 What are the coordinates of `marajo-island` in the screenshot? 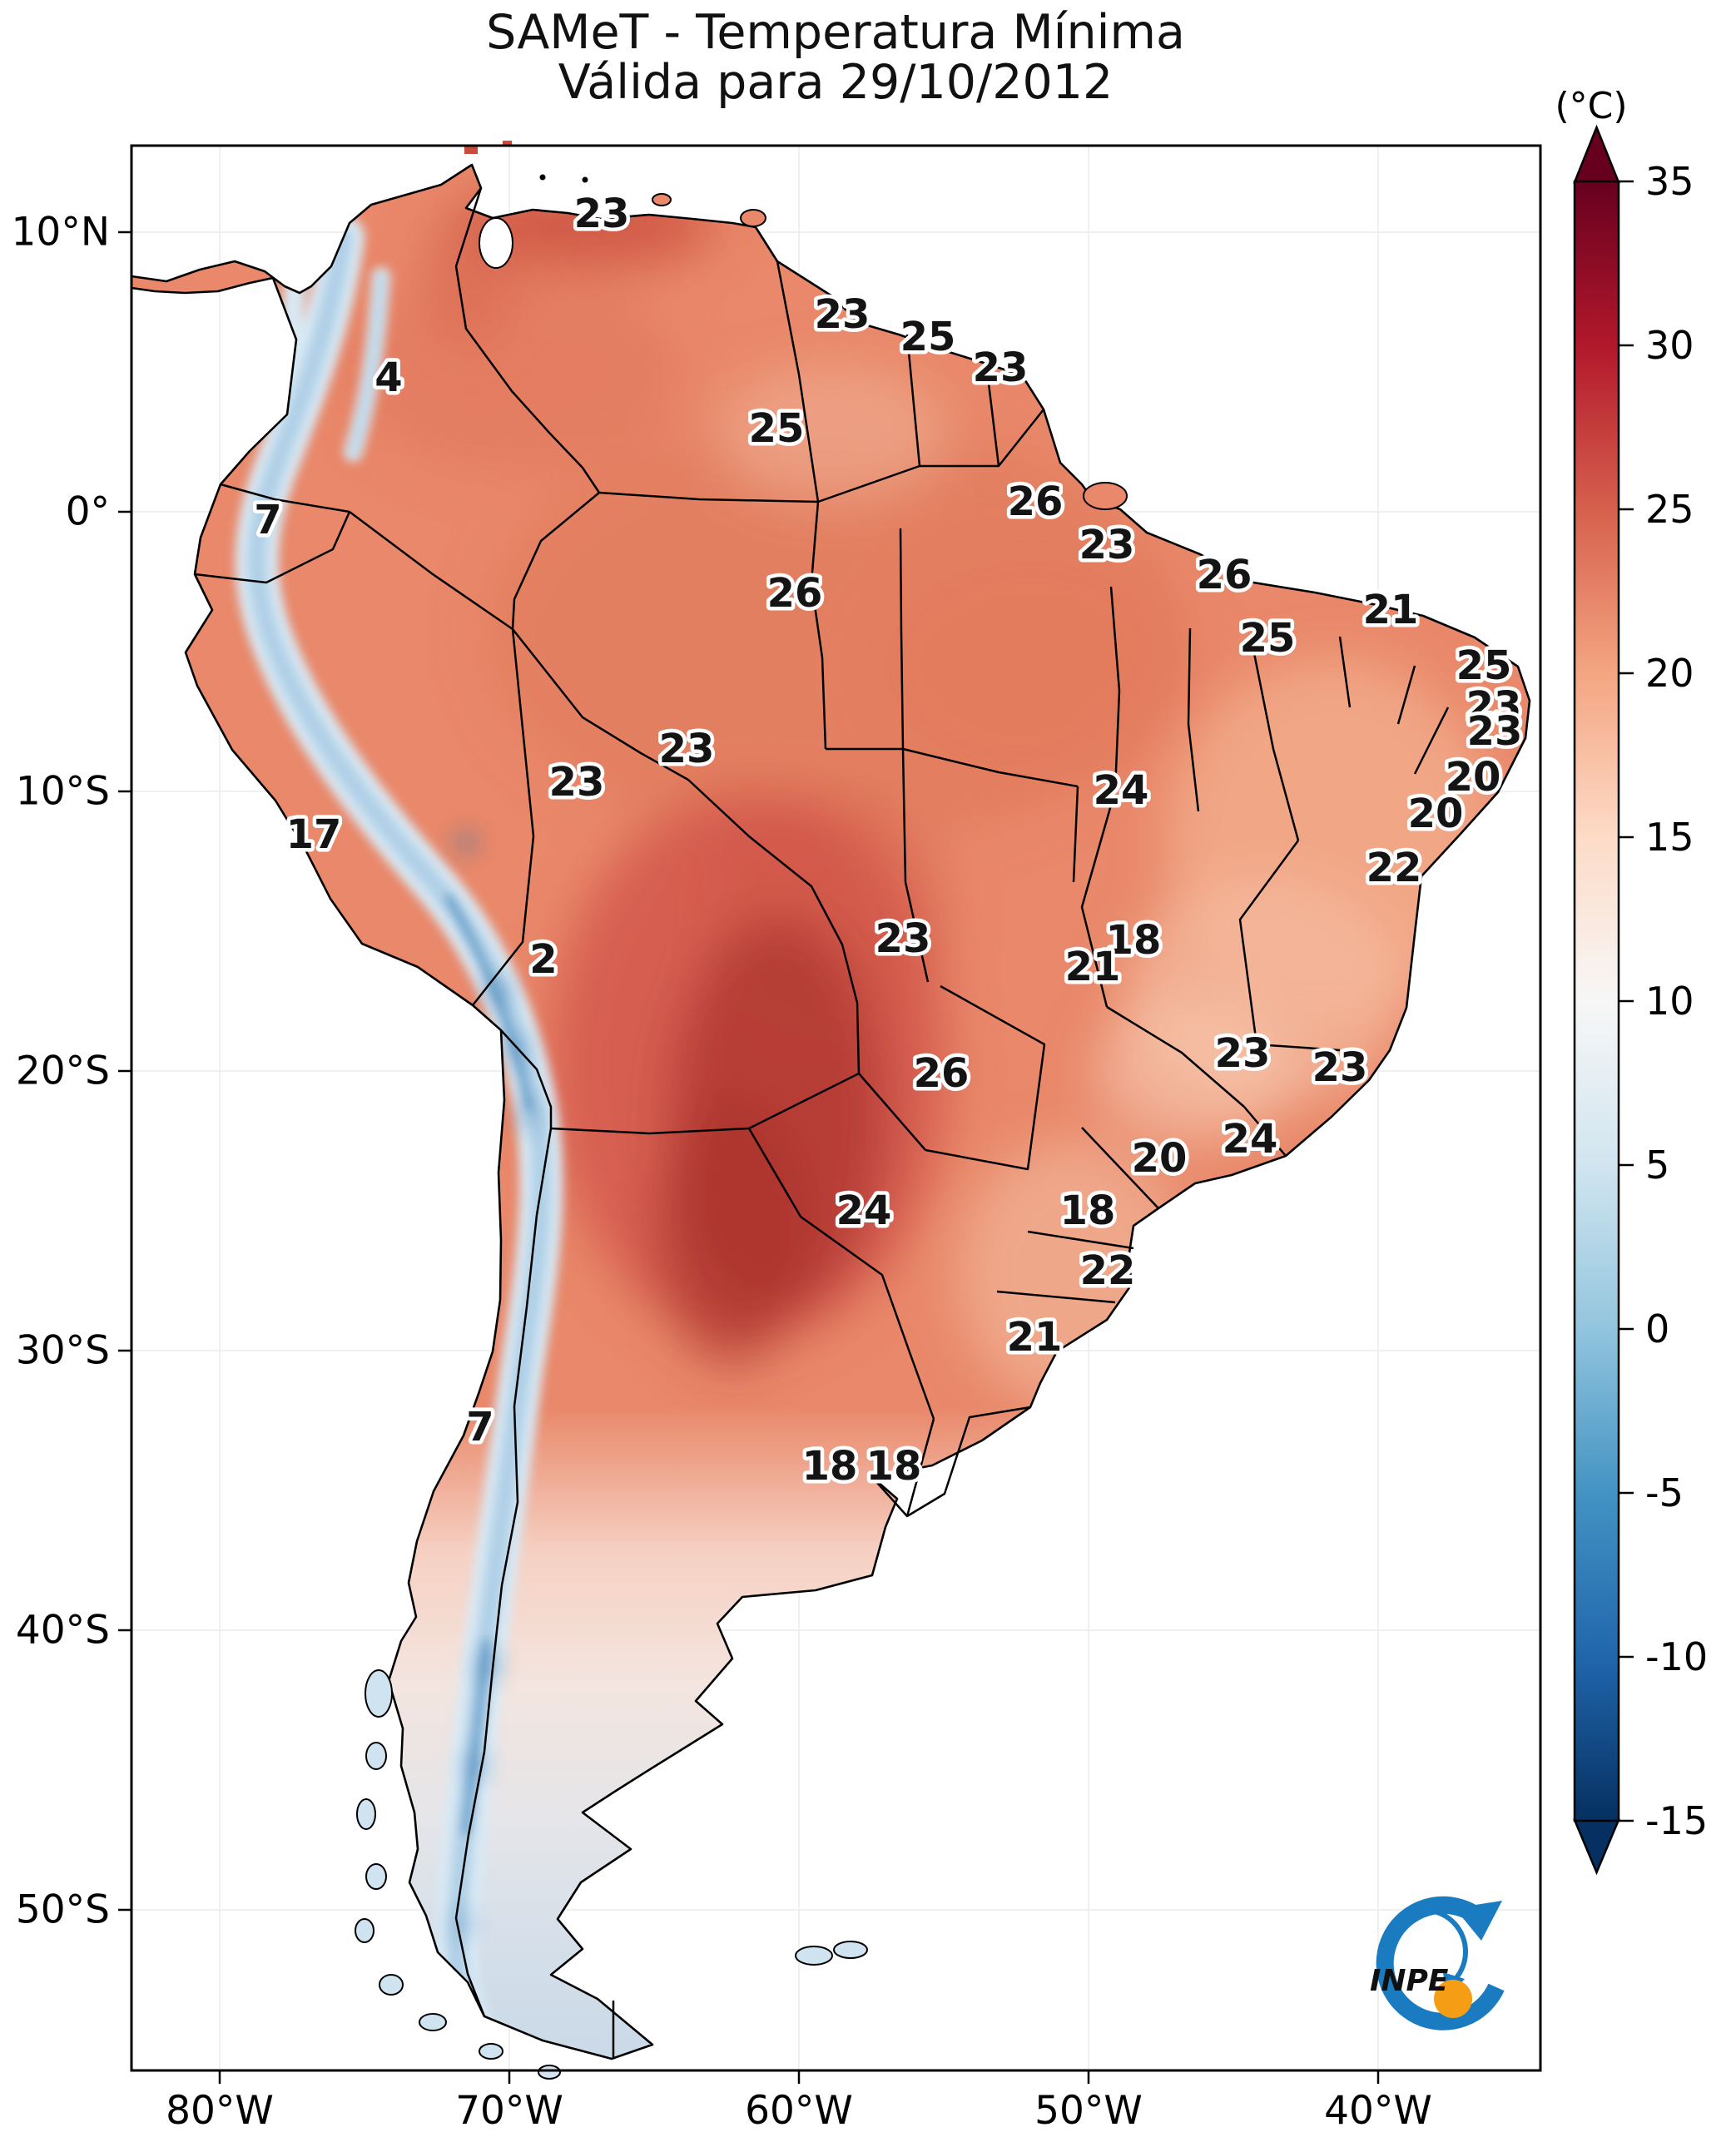 It's located at (1105, 496).